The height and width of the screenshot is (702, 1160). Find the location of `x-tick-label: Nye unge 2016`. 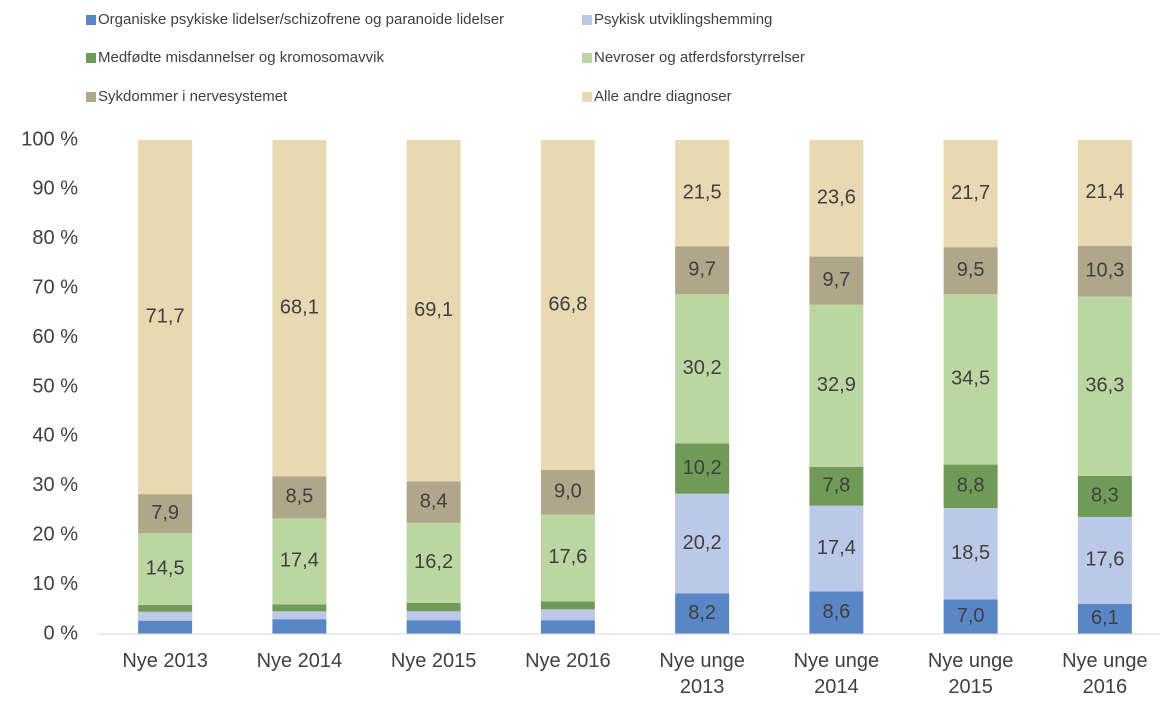

x-tick-label: Nye unge 2016 is located at coordinates (1105, 674).